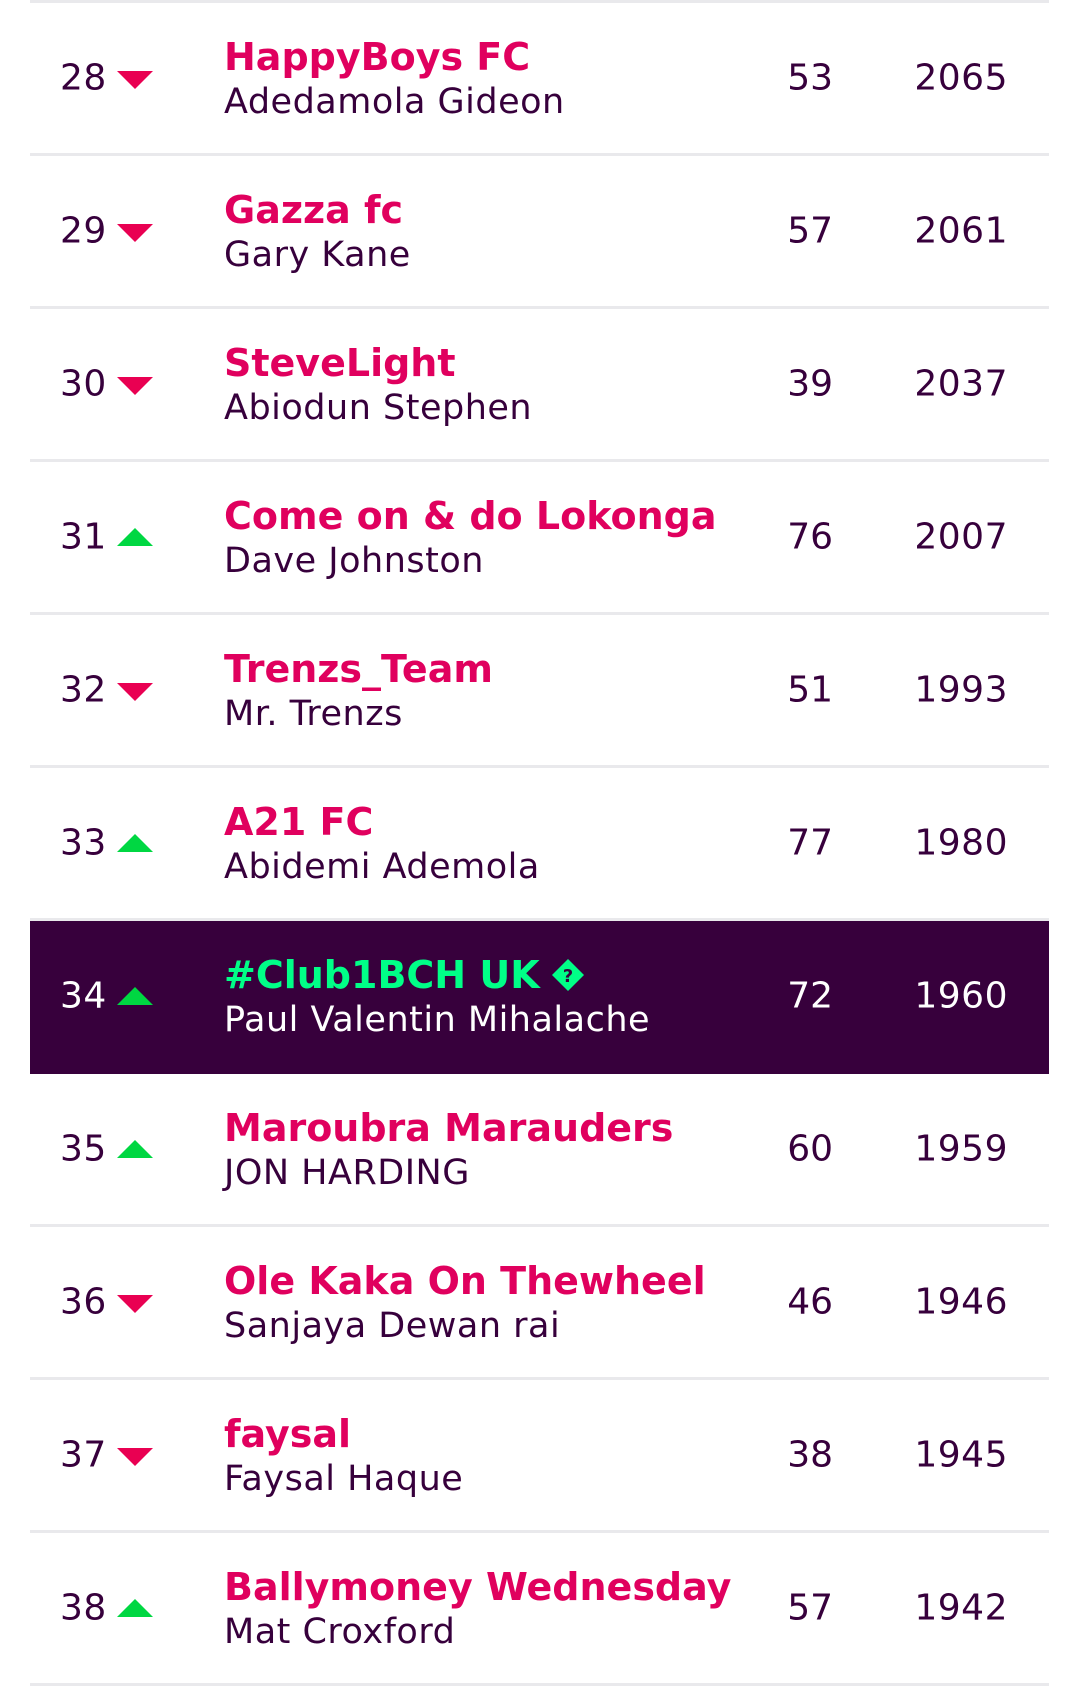 This screenshot has height=1693, width=1079. Describe the element at coordinates (83, 78) in the screenshot. I see `rank-number: 28` at that location.